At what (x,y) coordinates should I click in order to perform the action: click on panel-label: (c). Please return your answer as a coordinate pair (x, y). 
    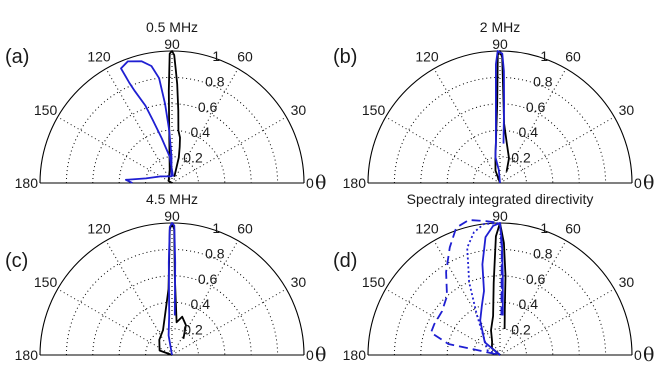
    Looking at the image, I should click on (16, 261).